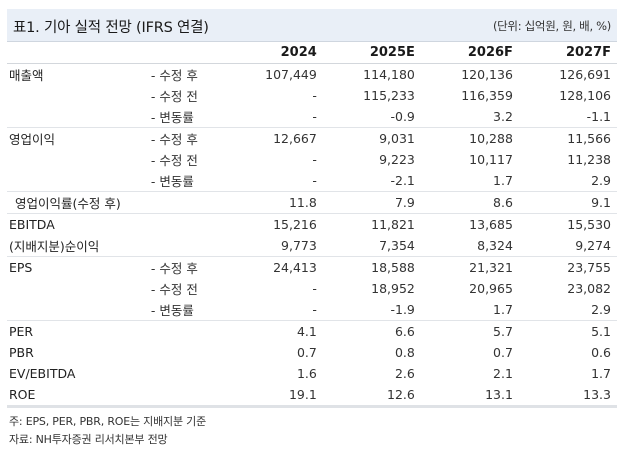 Image resolution: width=623 pixels, height=455 pixels. Describe the element at coordinates (26, 75) in the screenshot. I see `row-label: 매출액` at that location.